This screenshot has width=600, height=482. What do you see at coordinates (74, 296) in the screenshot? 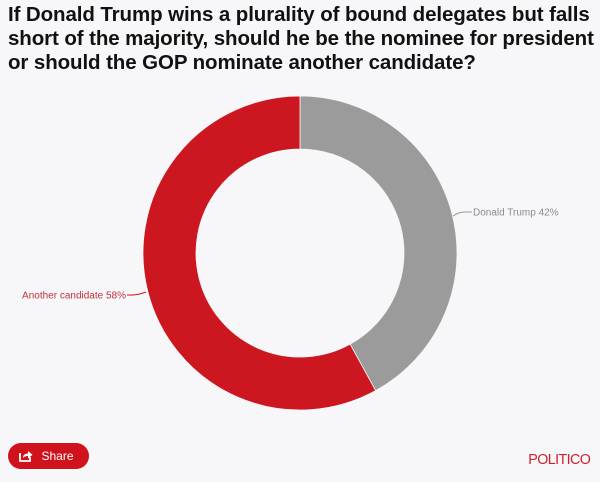
I see `label-another-candidate: Another candidate 58%` at bounding box center [74, 296].